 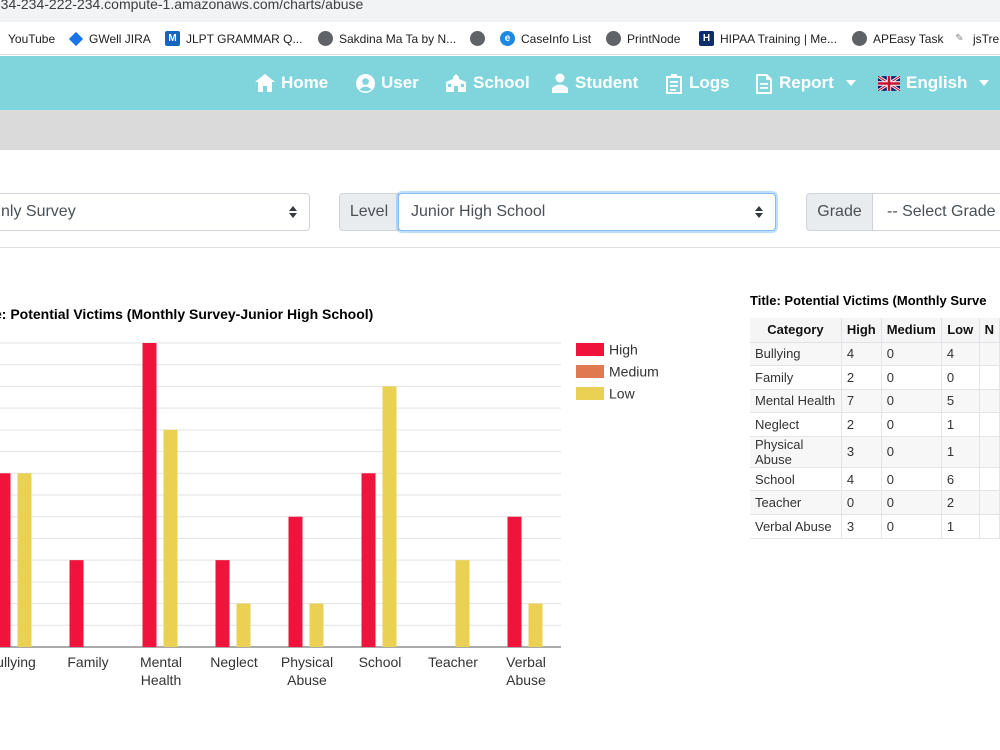 What do you see at coordinates (706, 38) in the screenshot?
I see `h-icon: H` at bounding box center [706, 38].